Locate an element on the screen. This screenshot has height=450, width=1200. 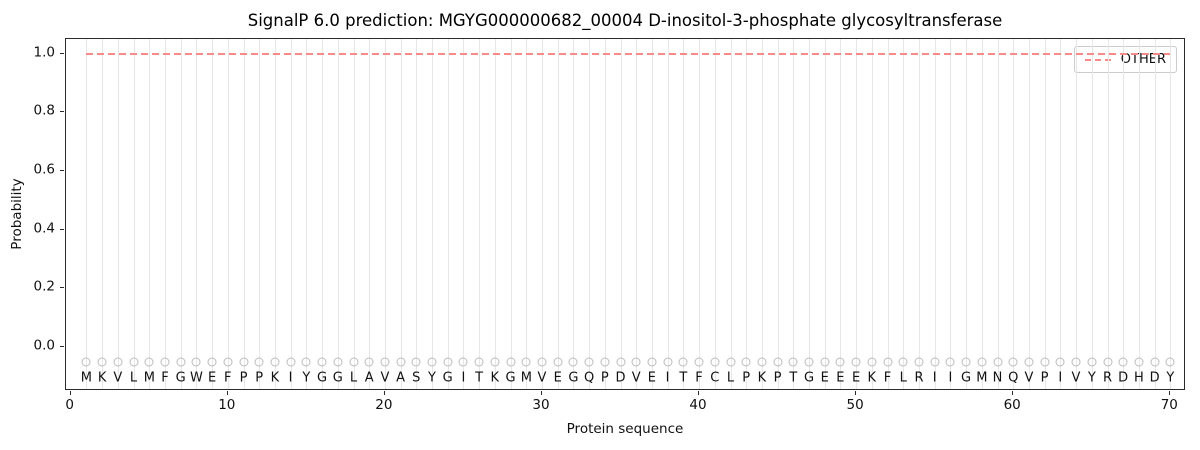
y-tick-label: 0.4 is located at coordinates (44, 227).